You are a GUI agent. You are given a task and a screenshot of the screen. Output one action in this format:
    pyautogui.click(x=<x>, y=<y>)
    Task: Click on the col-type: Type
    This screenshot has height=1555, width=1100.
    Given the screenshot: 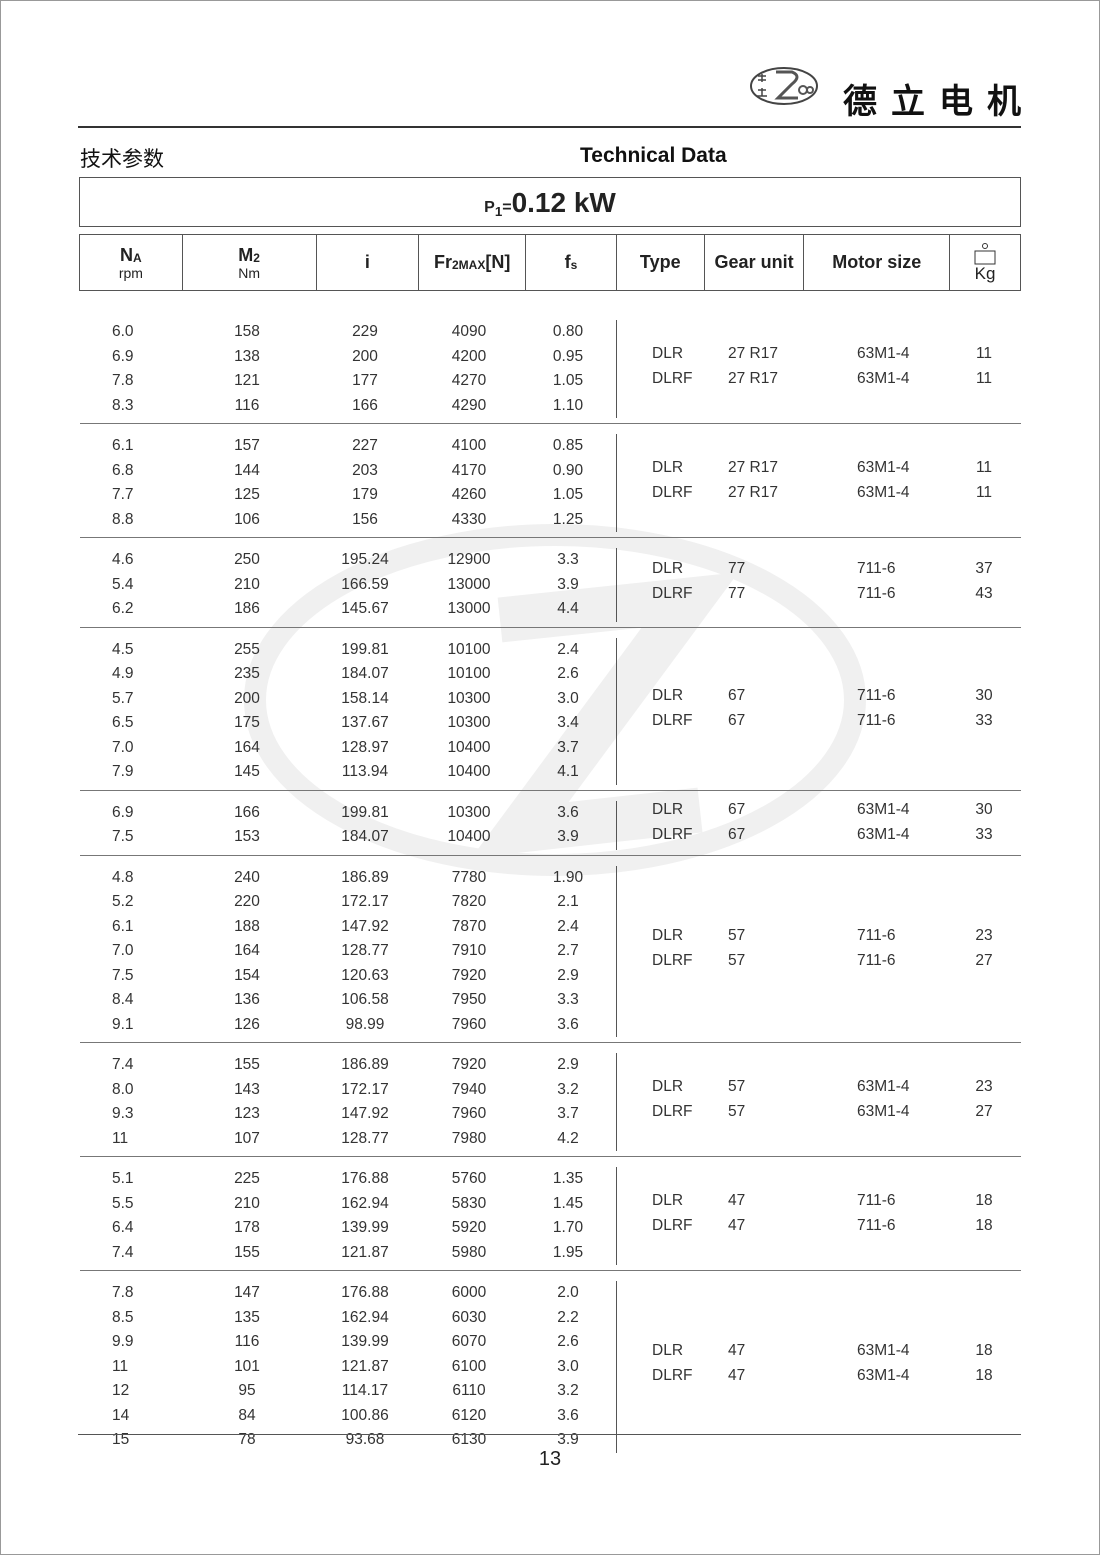 What is the action you would take?
    pyautogui.click(x=661, y=262)
    